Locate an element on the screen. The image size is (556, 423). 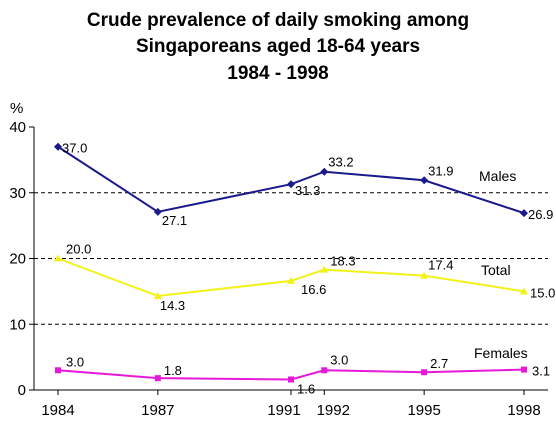
y-tick-label-20: 20 is located at coordinates (17, 259).